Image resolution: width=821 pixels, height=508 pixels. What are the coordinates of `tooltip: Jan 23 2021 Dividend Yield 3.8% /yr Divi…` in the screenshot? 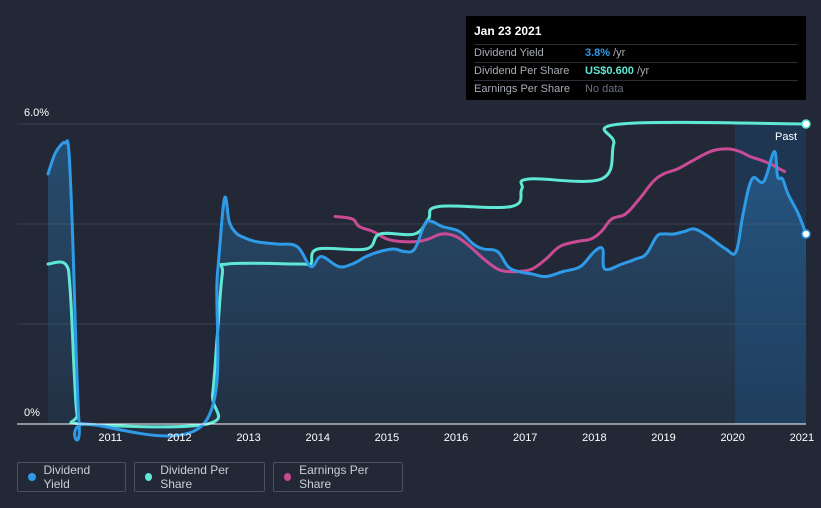 It's located at (636, 58).